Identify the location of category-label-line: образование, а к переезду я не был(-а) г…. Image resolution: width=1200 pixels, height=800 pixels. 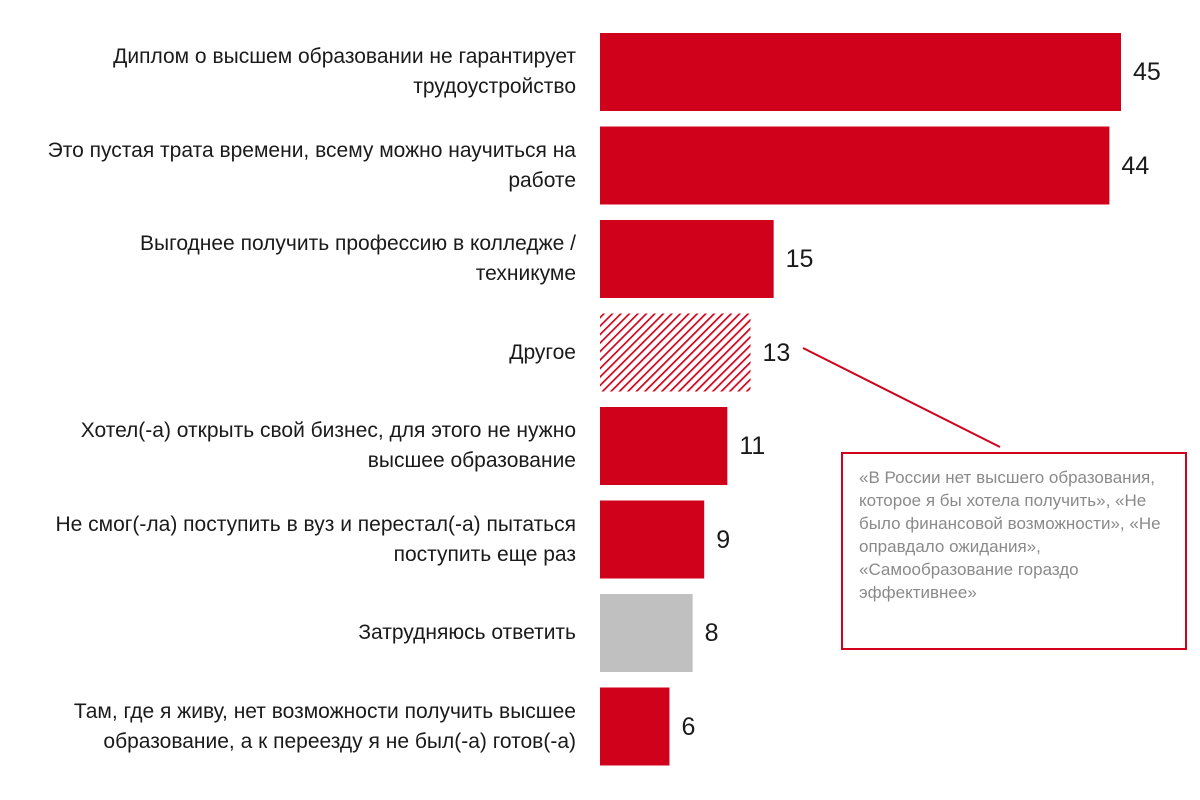
(339, 741).